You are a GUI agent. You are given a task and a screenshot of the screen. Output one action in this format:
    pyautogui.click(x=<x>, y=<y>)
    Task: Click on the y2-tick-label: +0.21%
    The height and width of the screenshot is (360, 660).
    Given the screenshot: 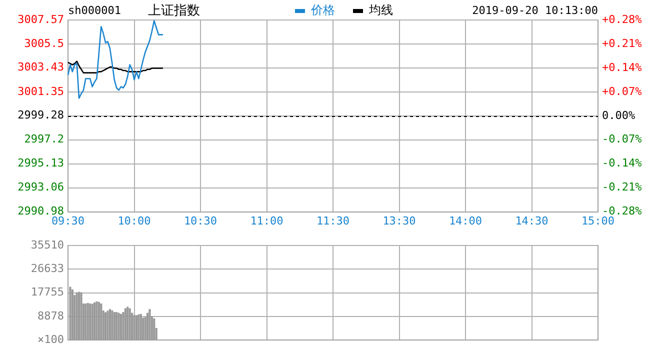 What is the action you would take?
    pyautogui.click(x=622, y=43)
    